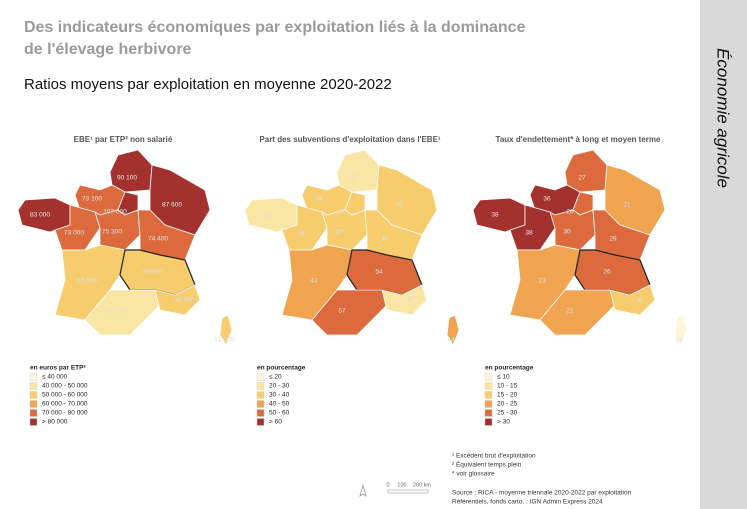 This screenshot has height=509, width=747. I want to click on region-label: 40, so click(385, 239).